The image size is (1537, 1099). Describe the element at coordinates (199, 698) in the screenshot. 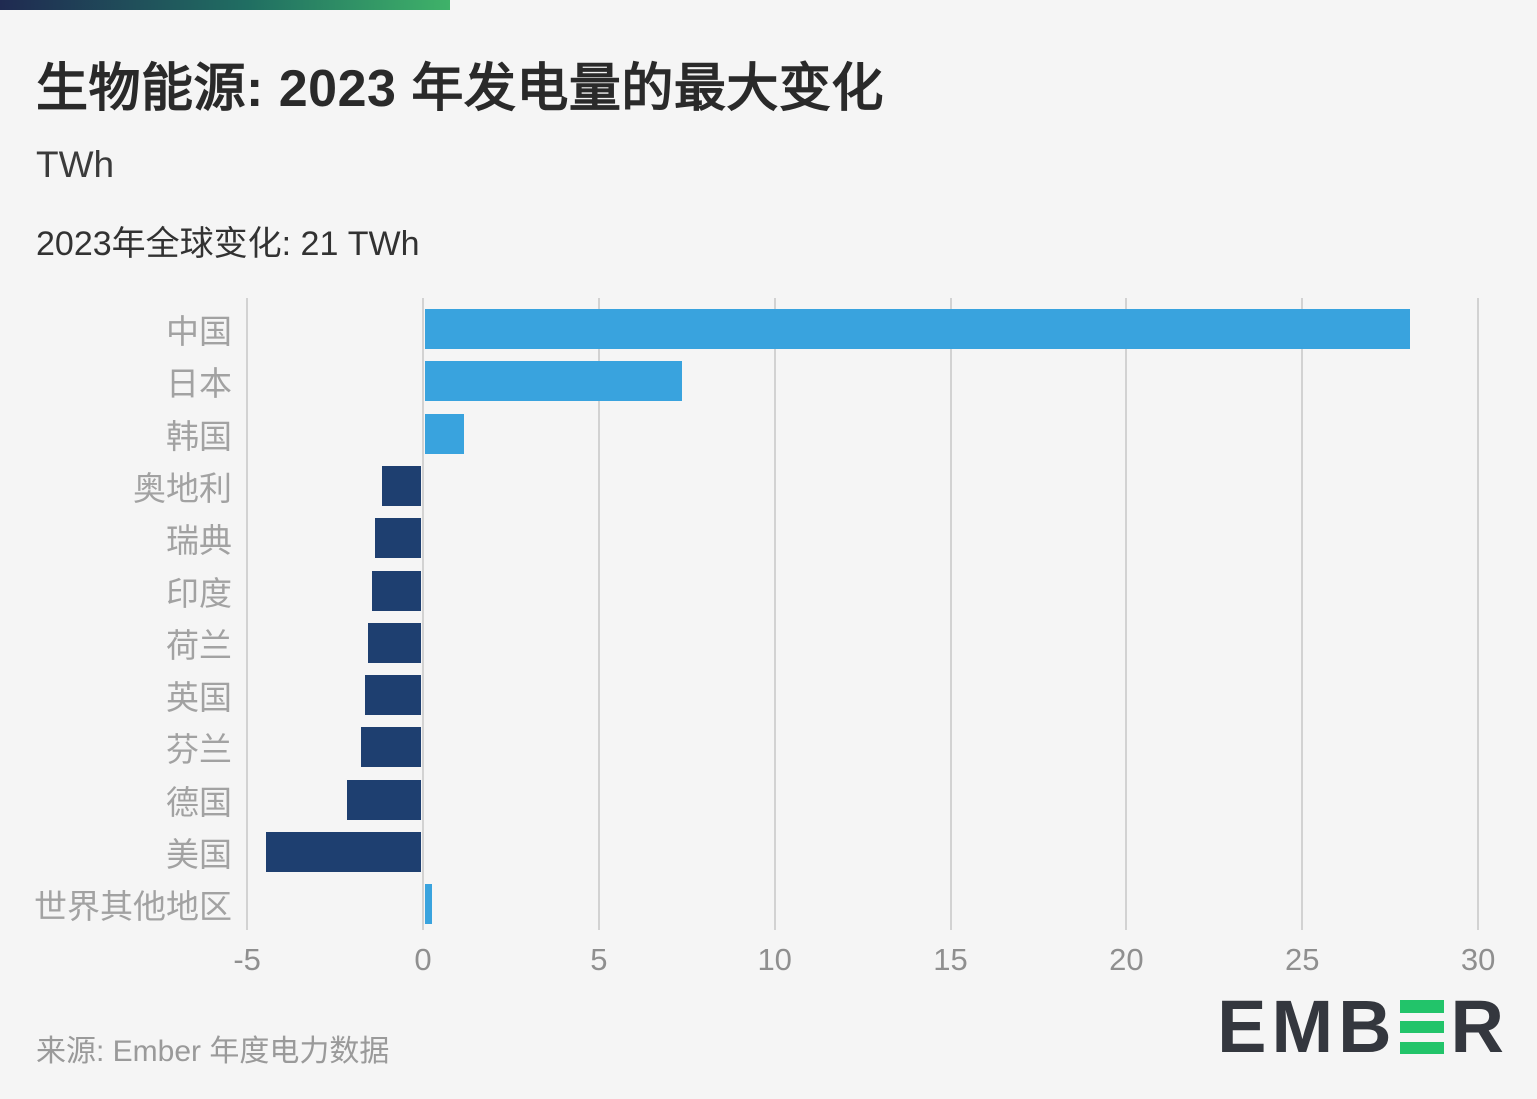

I see `category-label: 英国` at that location.